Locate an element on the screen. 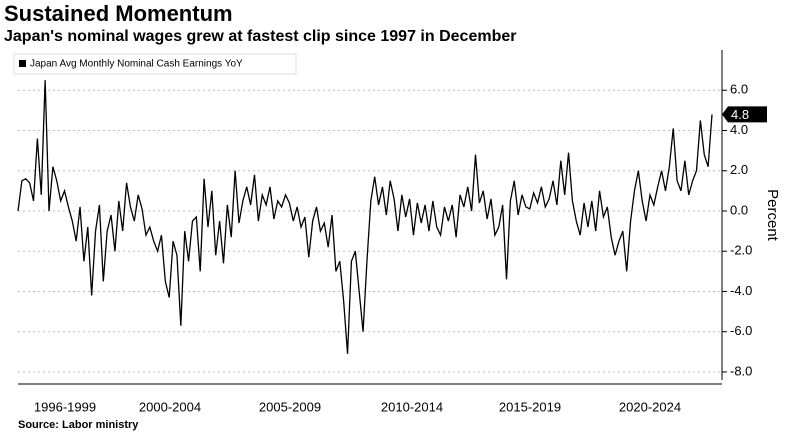 The image size is (801, 446). y-tick-label: -8.0 is located at coordinates (741, 370).